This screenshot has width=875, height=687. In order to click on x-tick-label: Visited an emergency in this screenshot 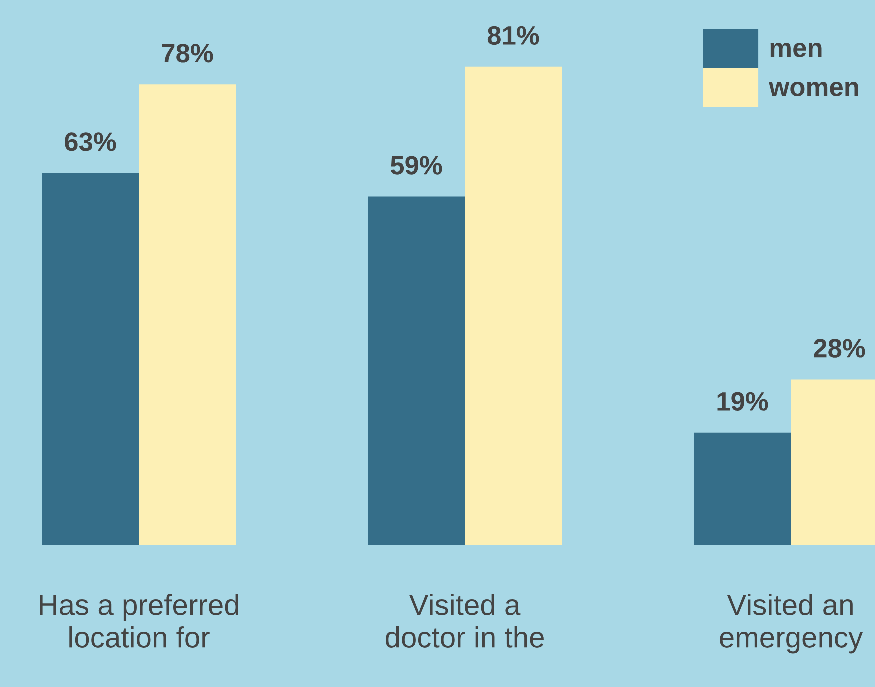, I will do `click(792, 624)`.